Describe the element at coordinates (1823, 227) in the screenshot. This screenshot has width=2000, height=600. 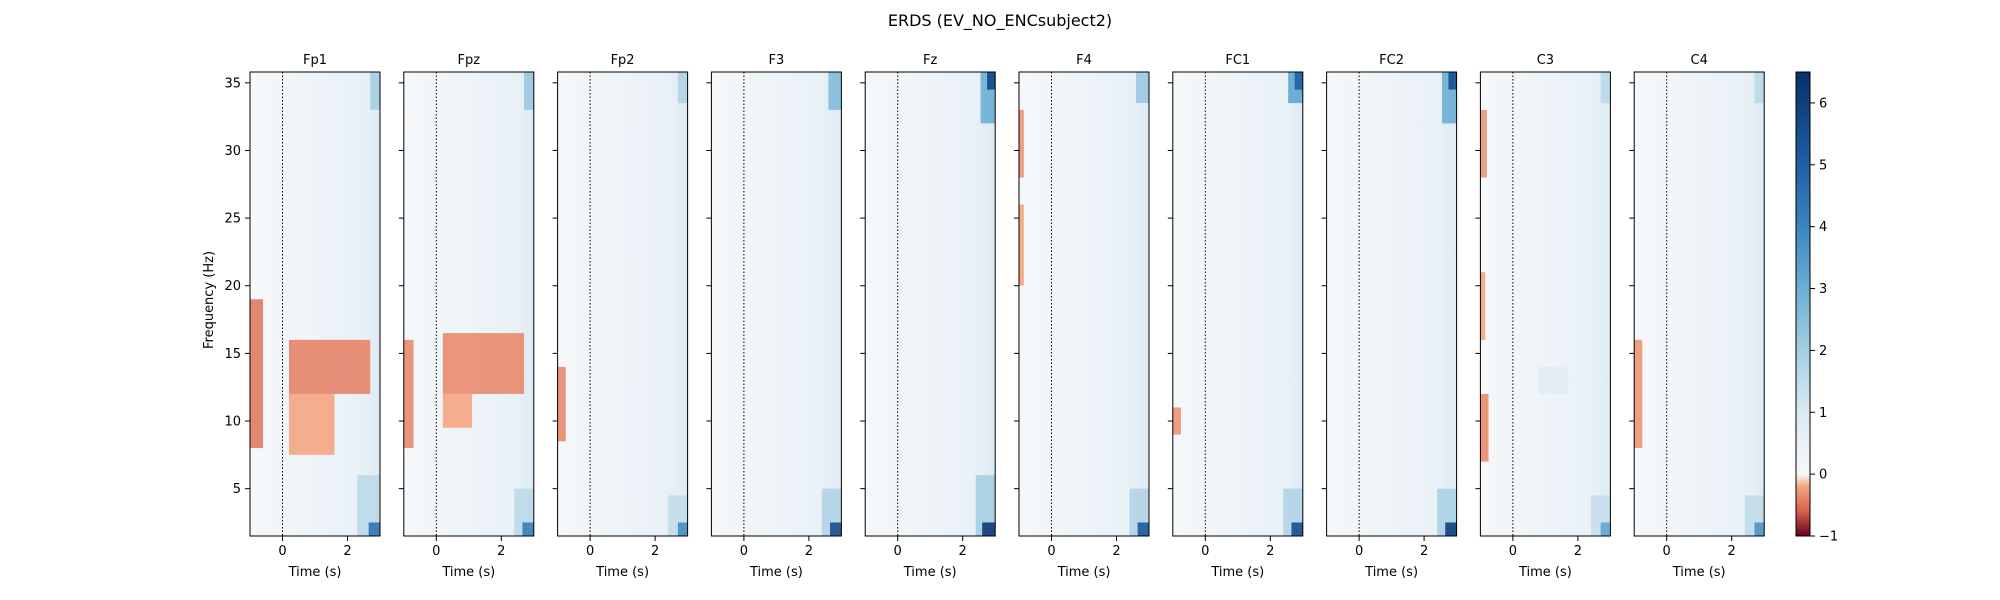
I see `colorbar-tick-label: 4` at that location.